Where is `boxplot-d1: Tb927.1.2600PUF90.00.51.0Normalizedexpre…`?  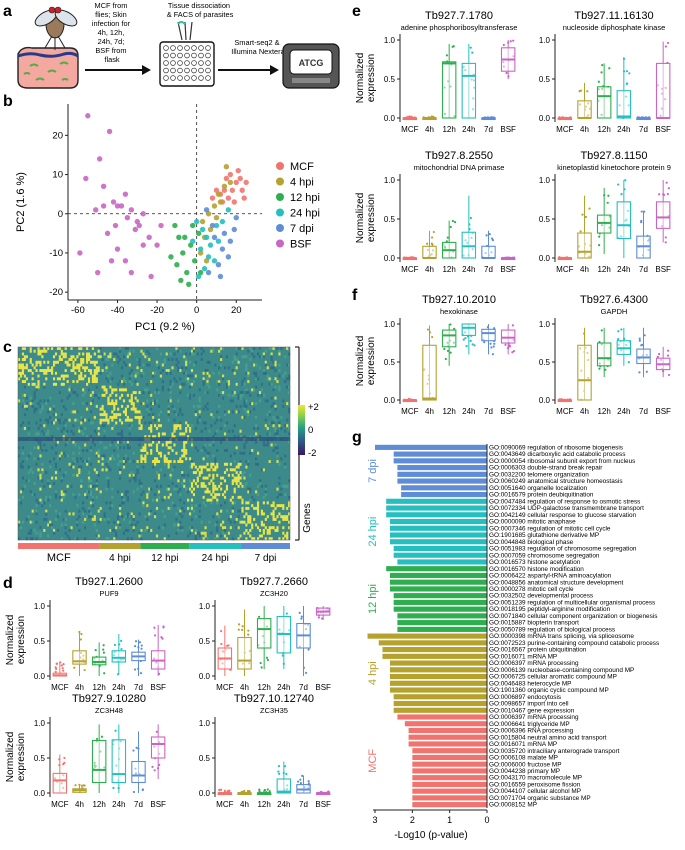
boxplot-d1: Tb927.1.2600PUF90.00.51.0Normalizedexpre… is located at coordinates (85, 634).